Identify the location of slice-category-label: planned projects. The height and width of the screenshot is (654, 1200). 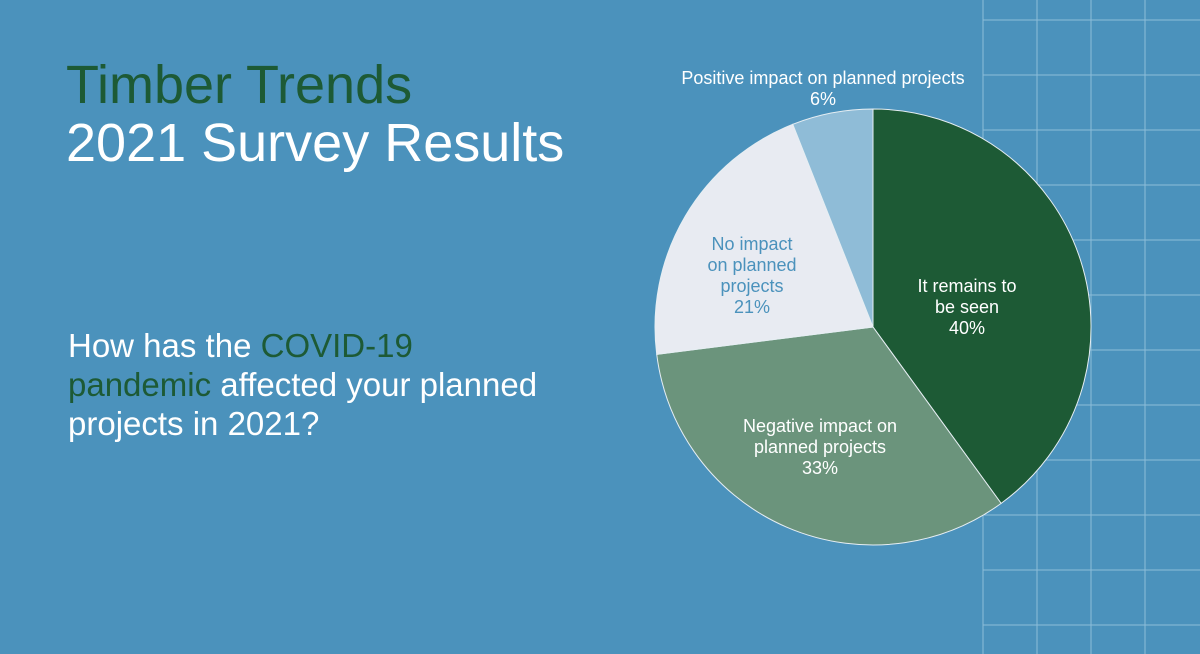
(820, 447).